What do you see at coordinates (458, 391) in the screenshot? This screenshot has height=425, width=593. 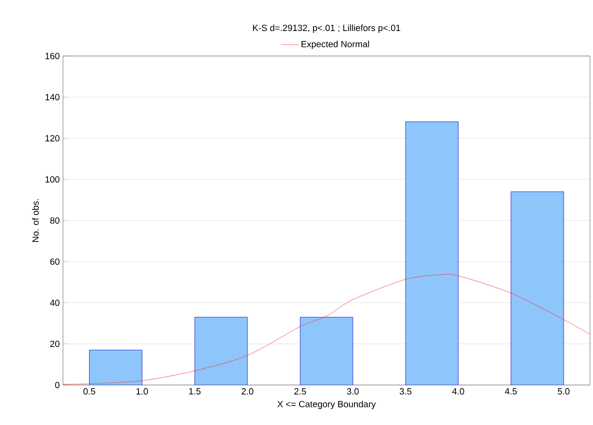 I see `x-tick-label: 4.0` at bounding box center [458, 391].